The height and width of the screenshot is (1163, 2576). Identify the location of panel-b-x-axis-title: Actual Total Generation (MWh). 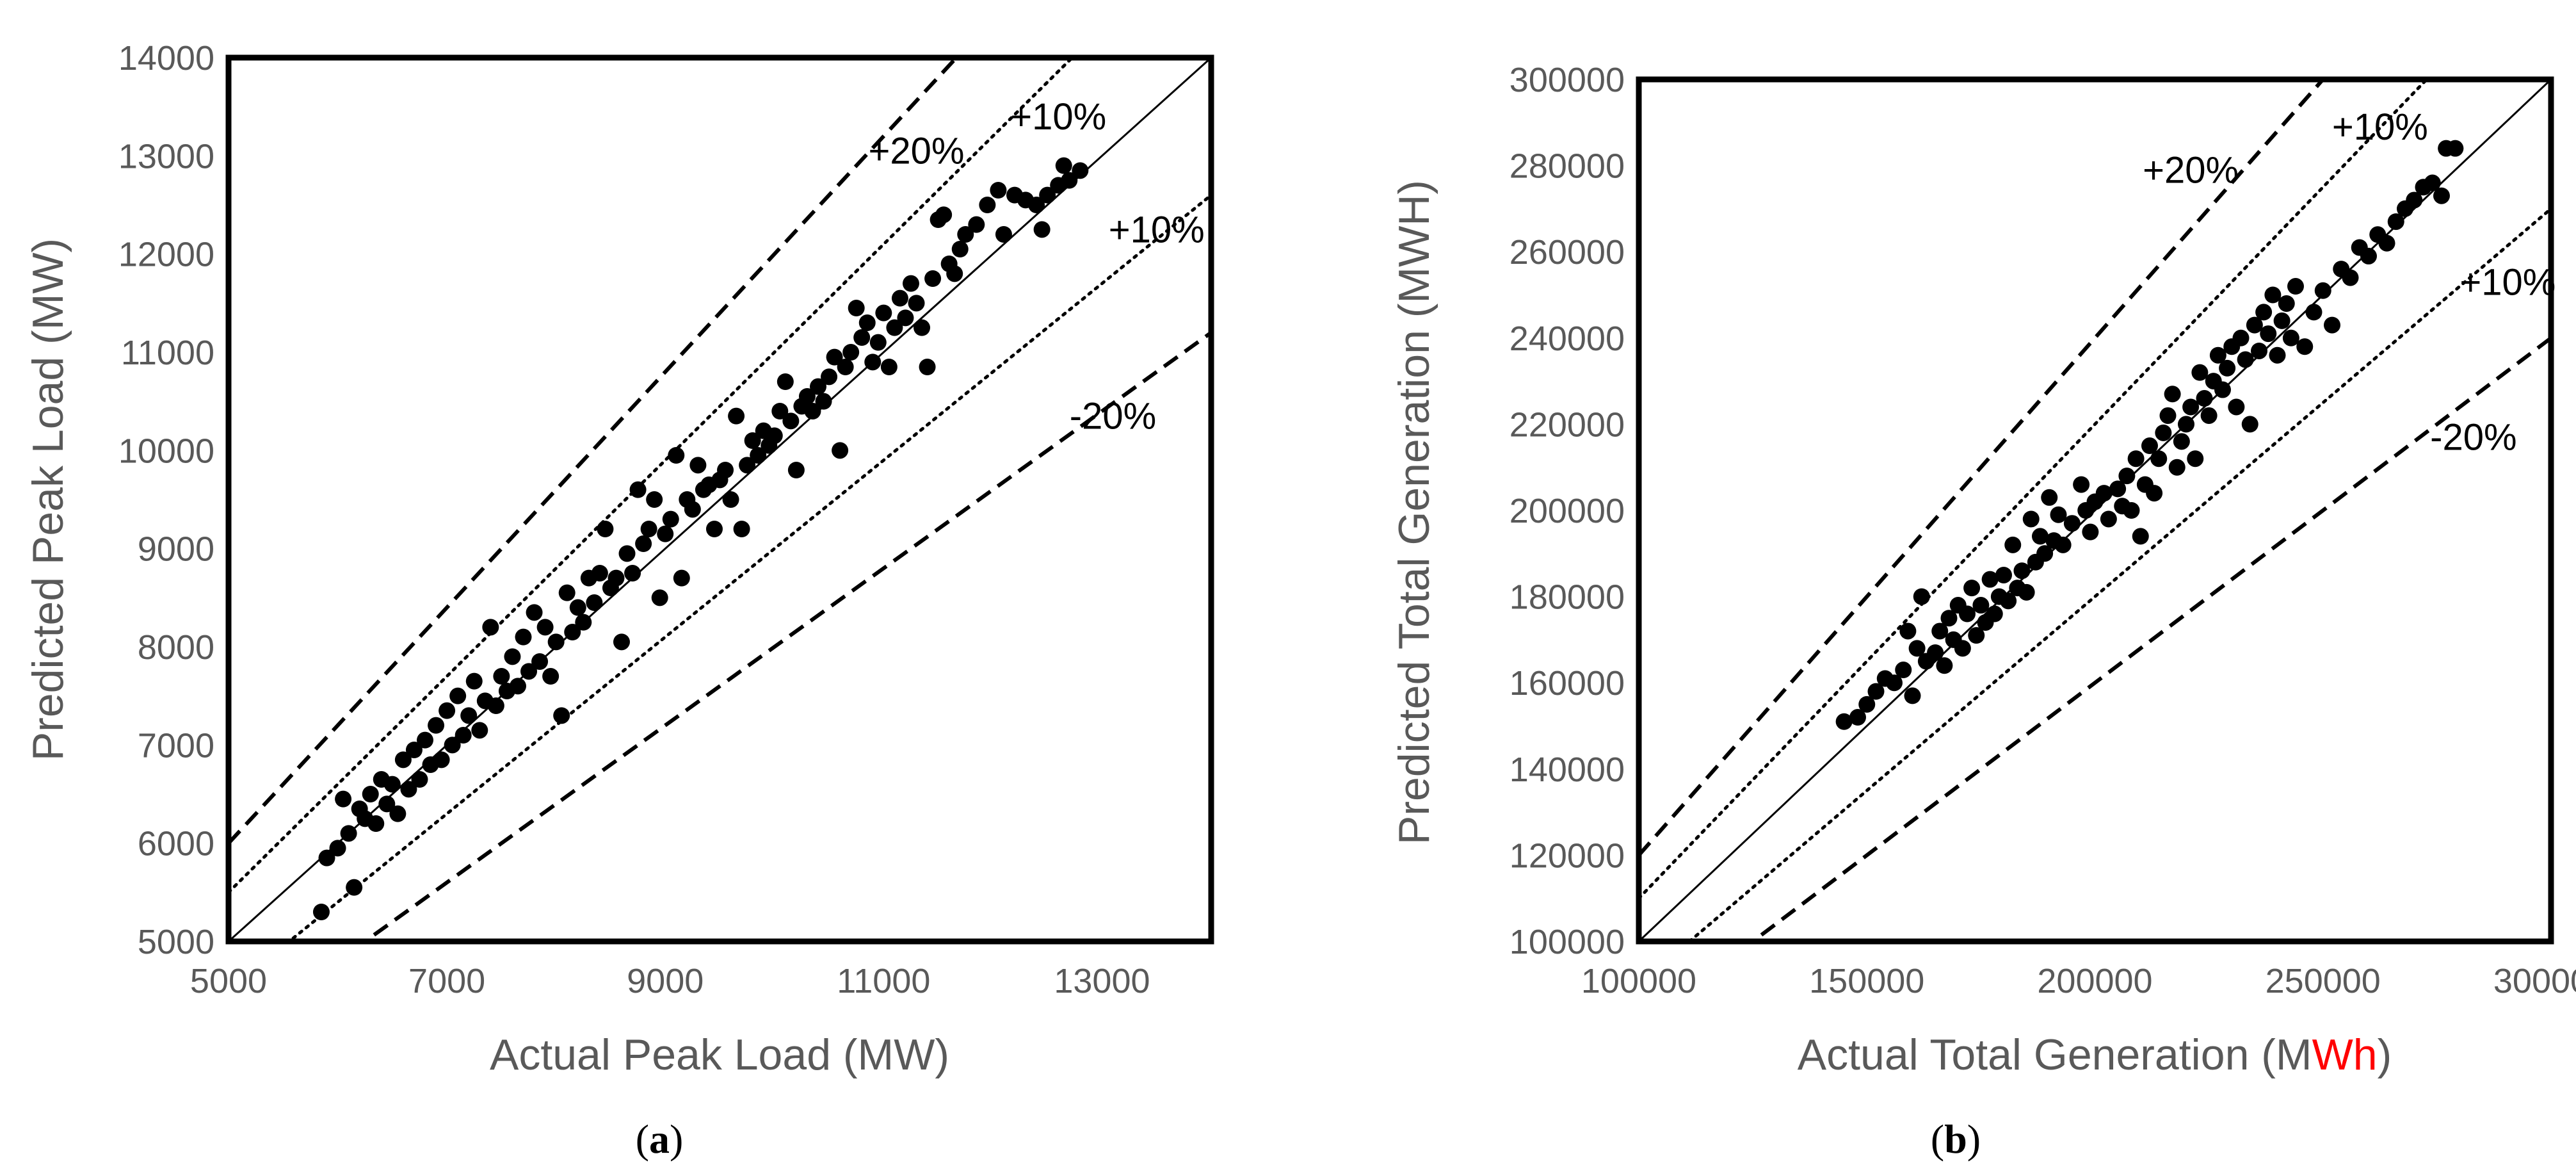
(2095, 1054).